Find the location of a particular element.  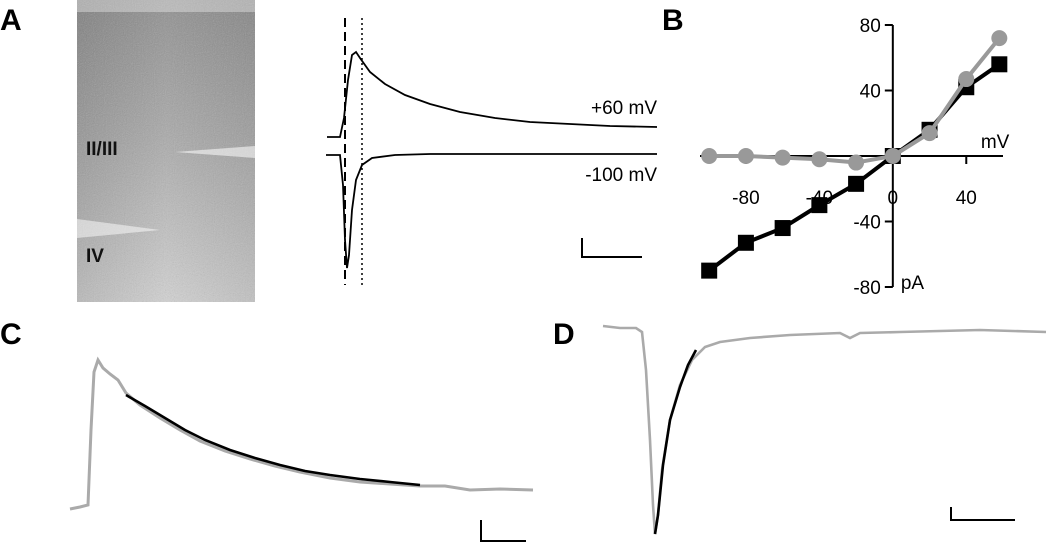

y-tick-label: 40 is located at coordinates (870, 92).